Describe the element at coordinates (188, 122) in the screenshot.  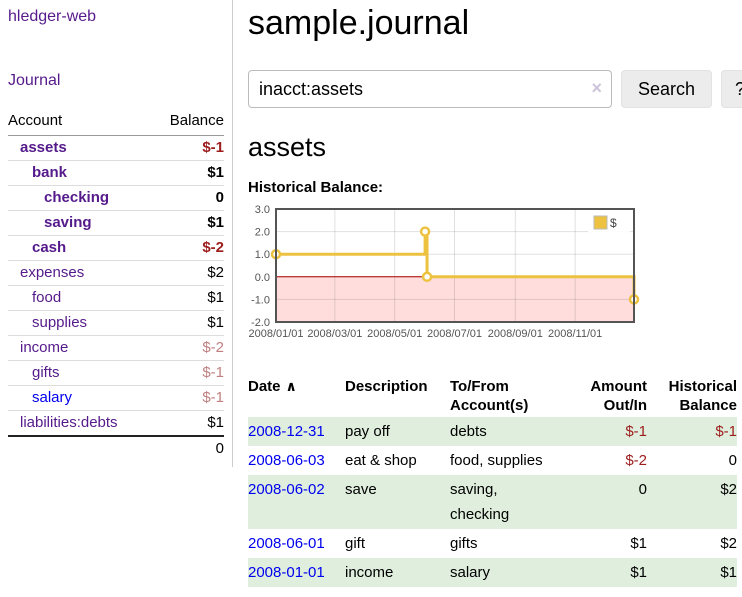
I see `accounts-header-balance: Balance` at that location.